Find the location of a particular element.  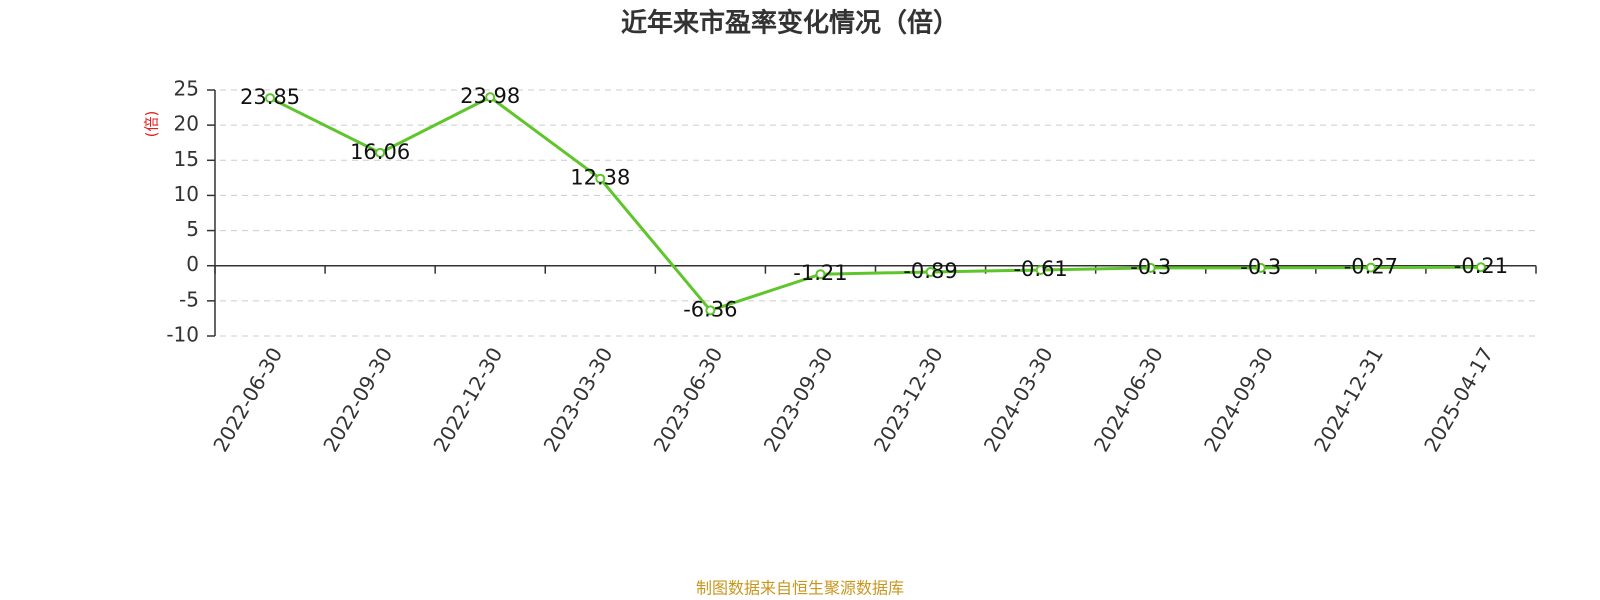

data-label: -1.21 is located at coordinates (820, 273).